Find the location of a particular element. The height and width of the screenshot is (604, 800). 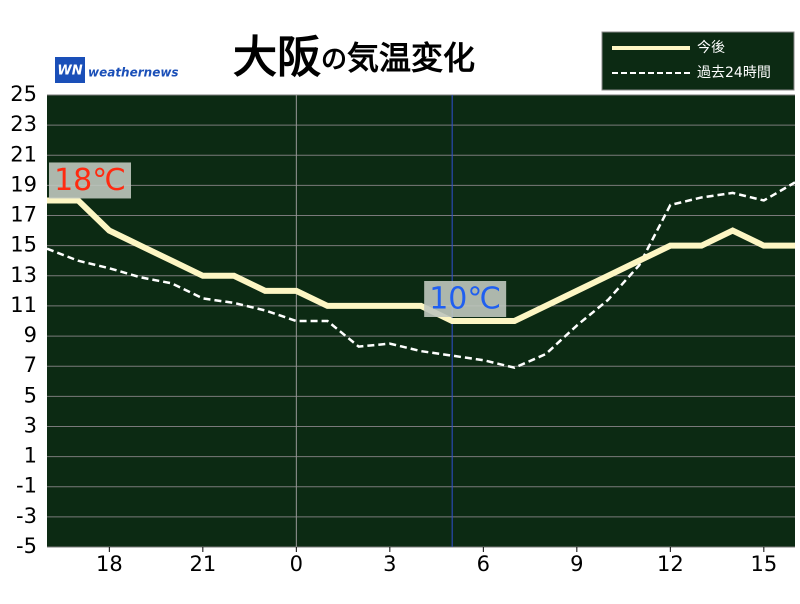

y-tick-label: 25 is located at coordinates (23, 94).